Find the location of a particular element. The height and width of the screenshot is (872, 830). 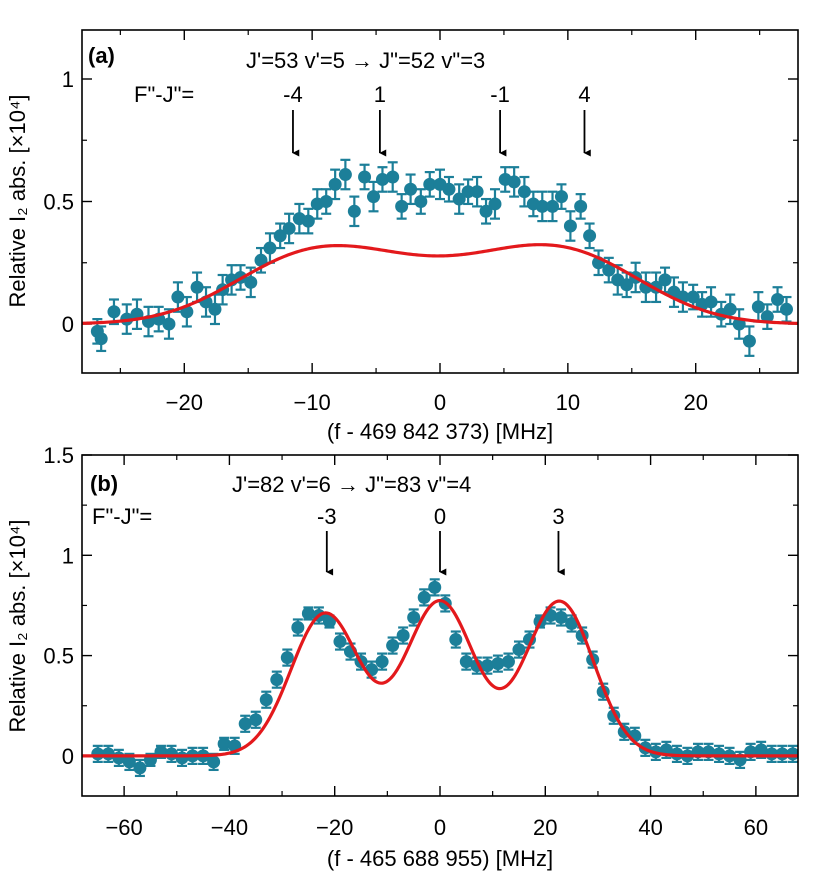

panel-b-ylabel: Relative I₂ abs. [×10⁴] is located at coordinates (17, 625).